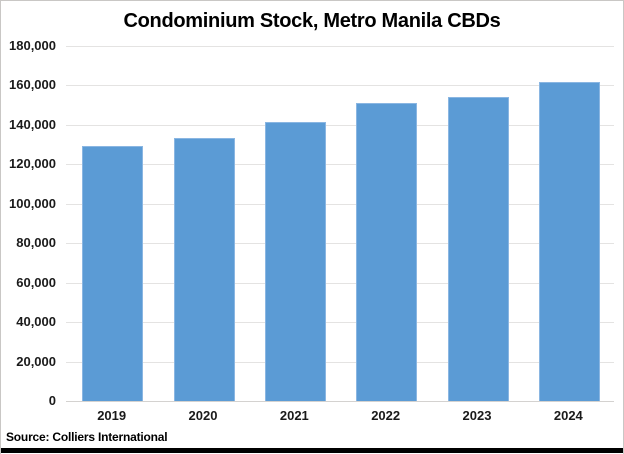  I want to click on y-tick-label: 80,000, so click(36, 243).